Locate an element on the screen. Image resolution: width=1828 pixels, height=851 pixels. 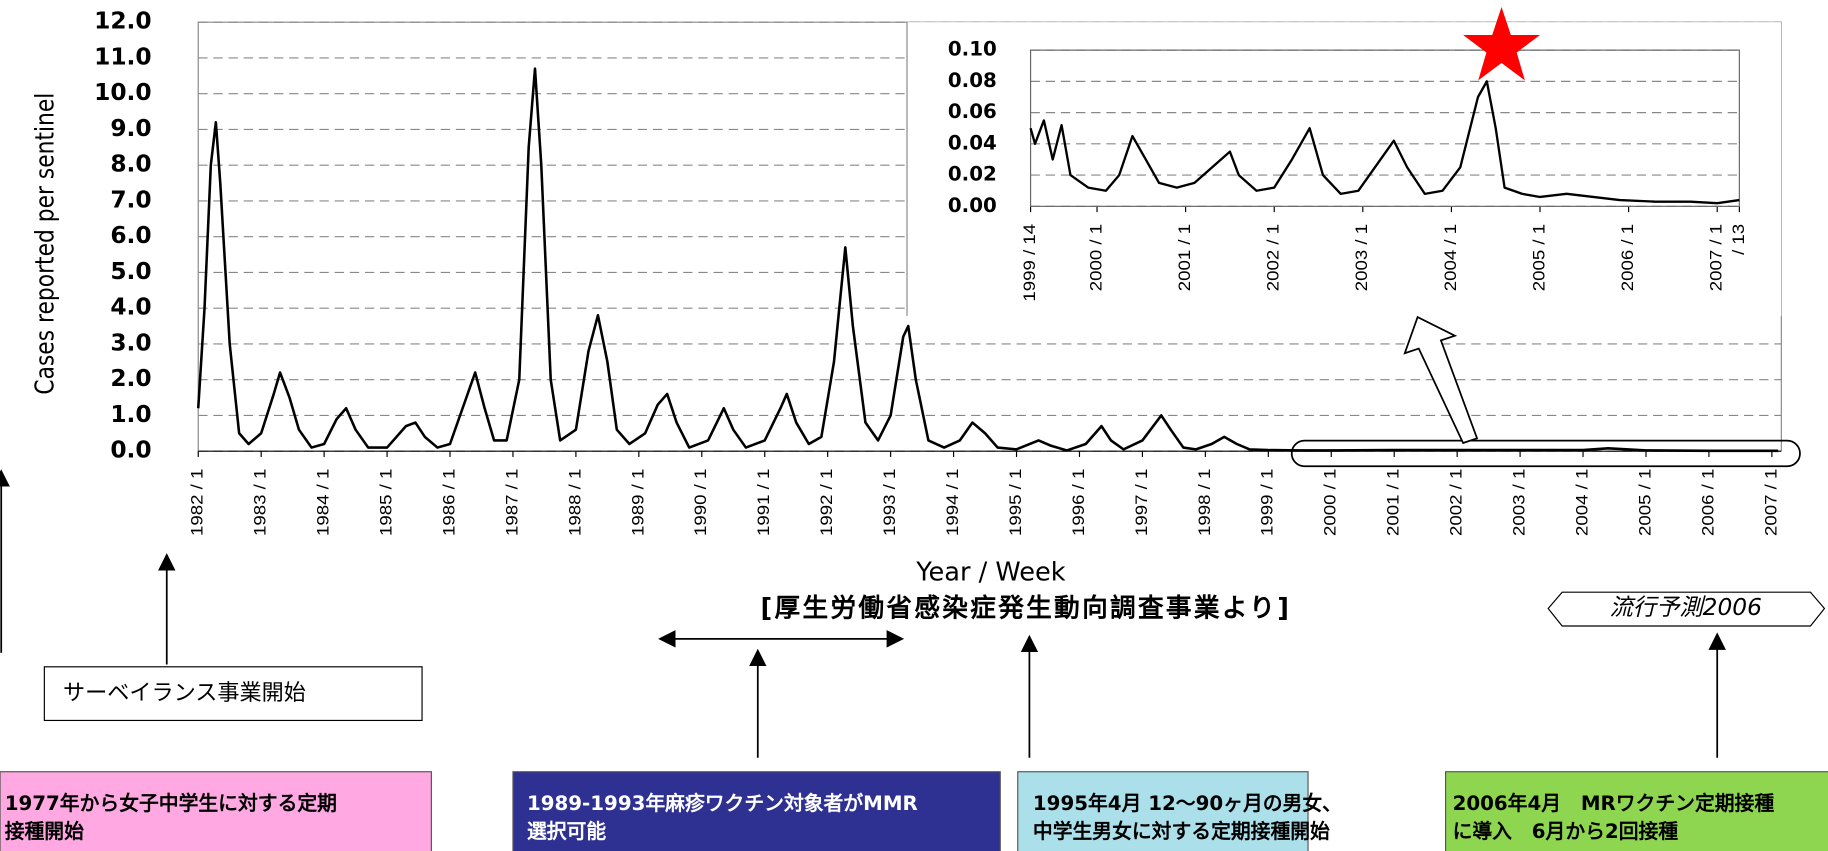
y-tick-label: 6.0 is located at coordinates (130, 235).